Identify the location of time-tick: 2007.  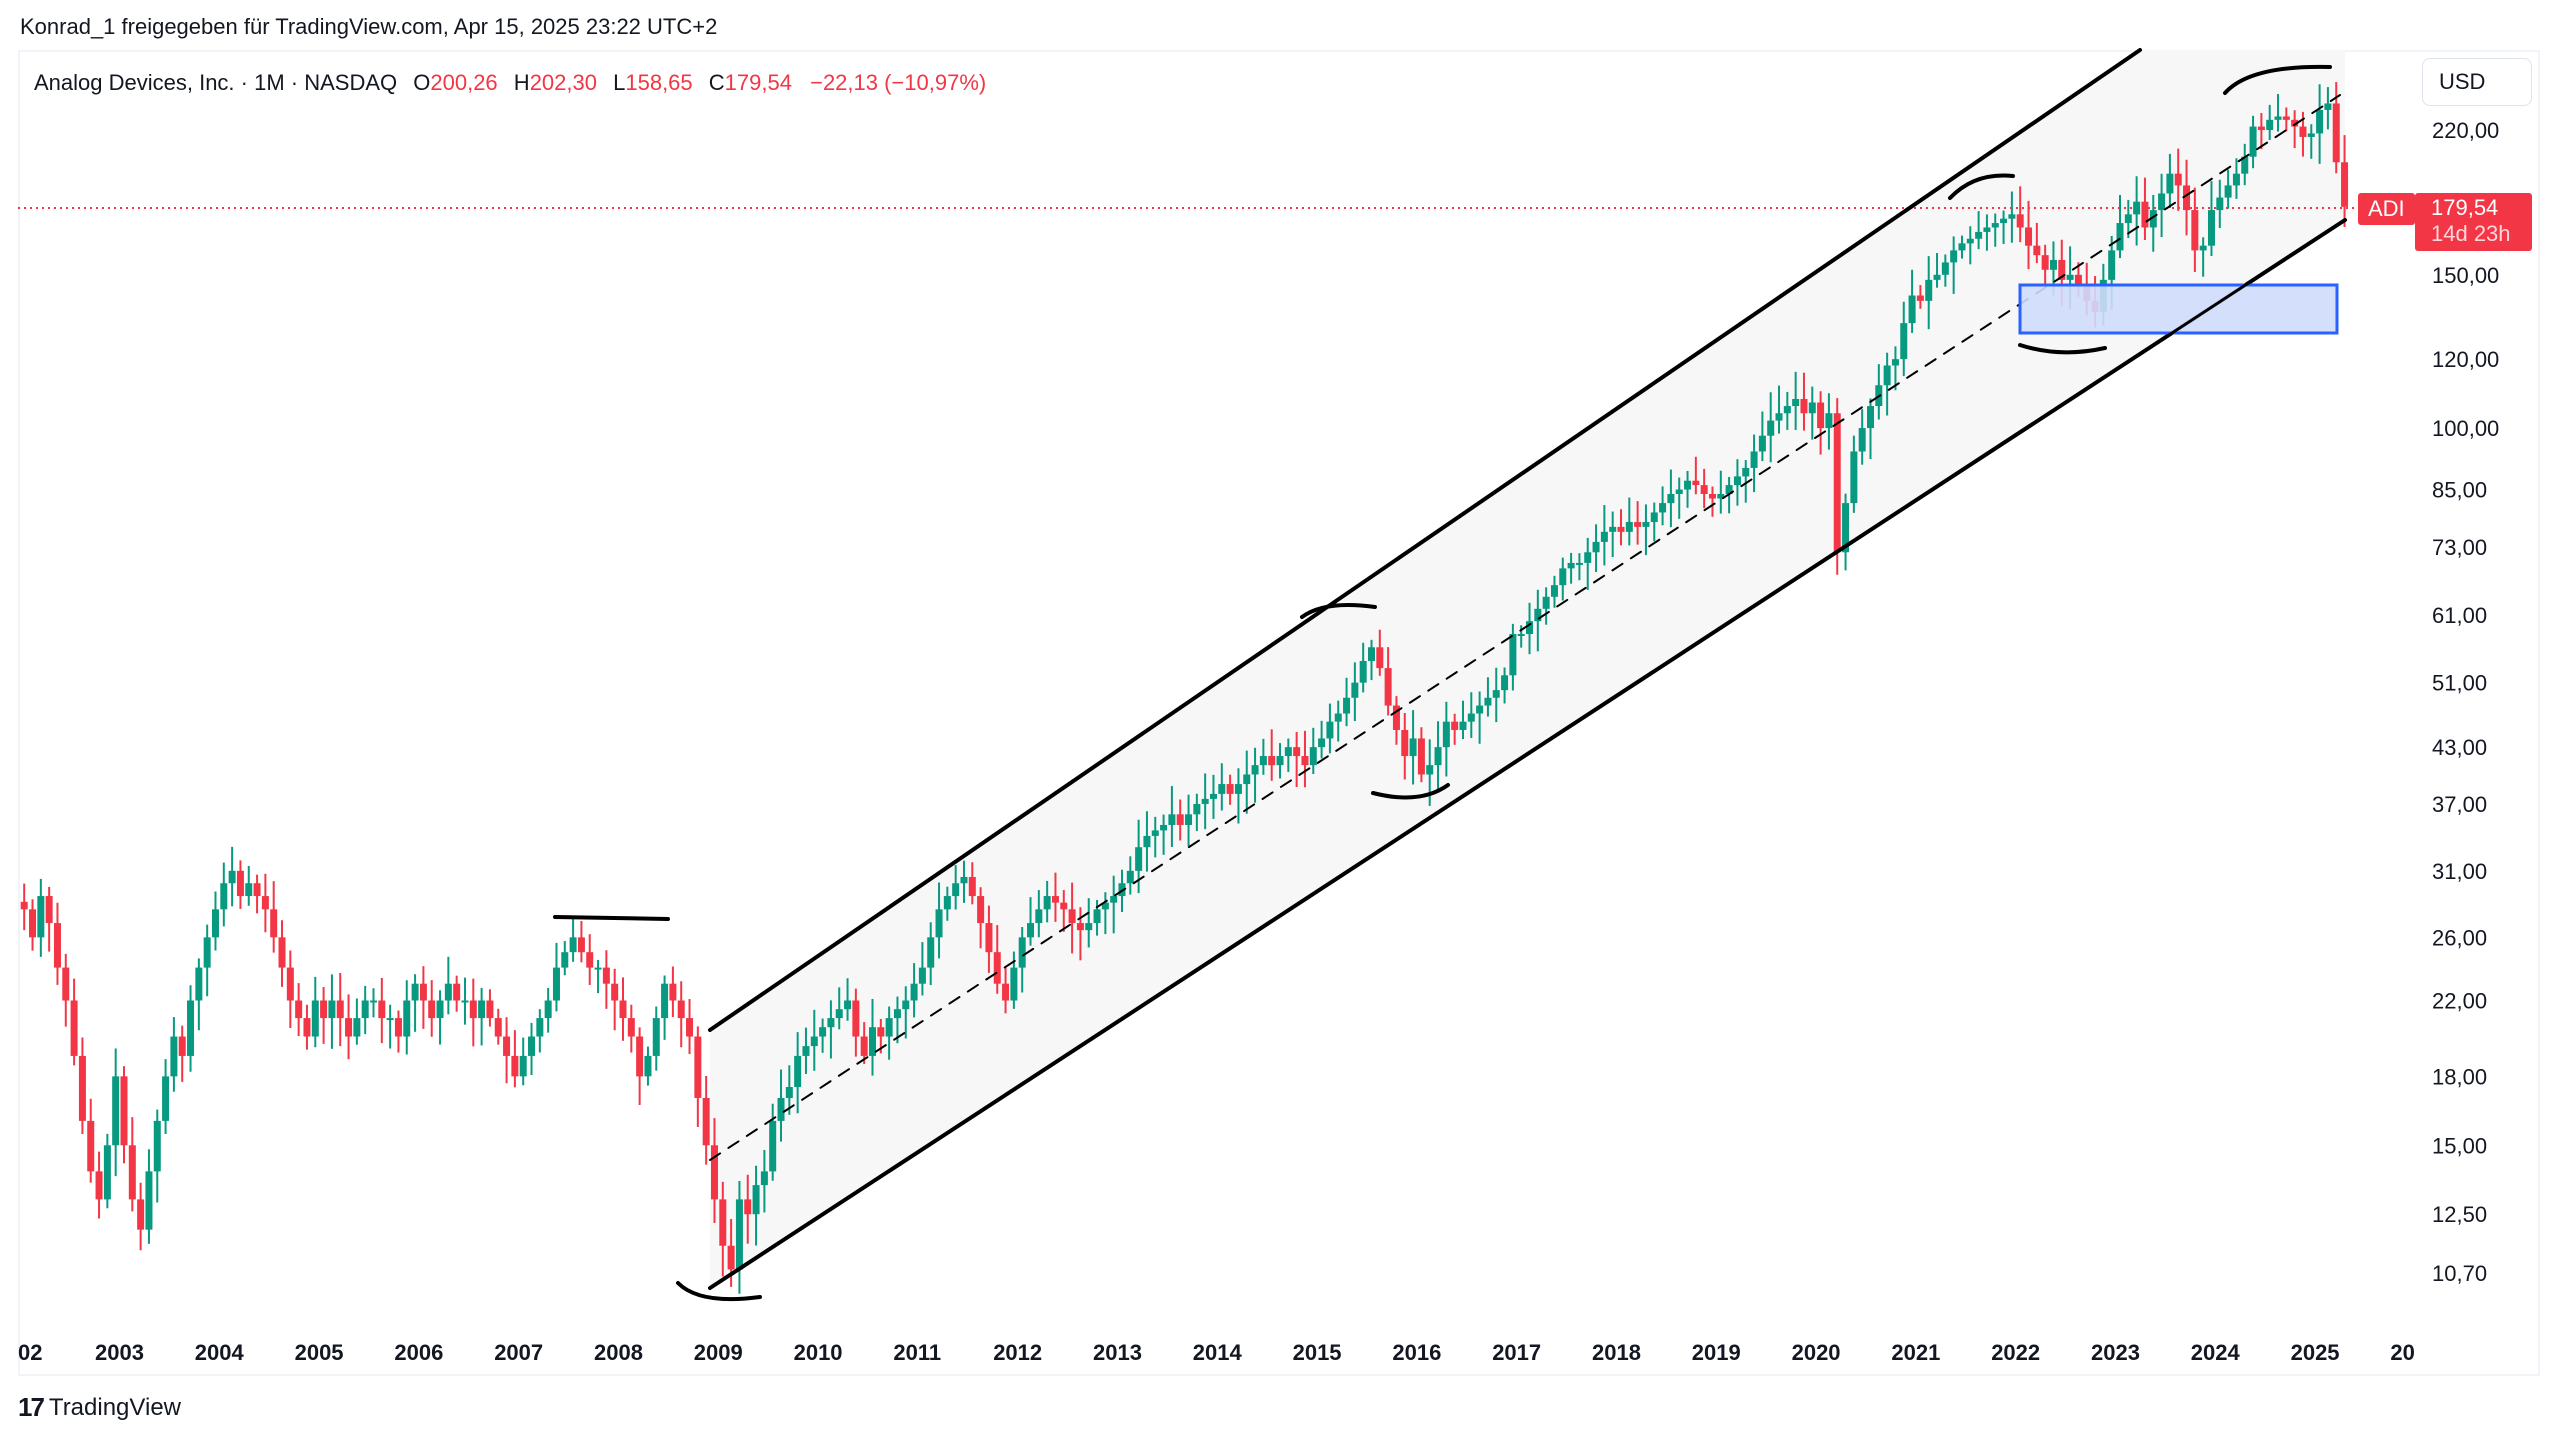
(518, 1352).